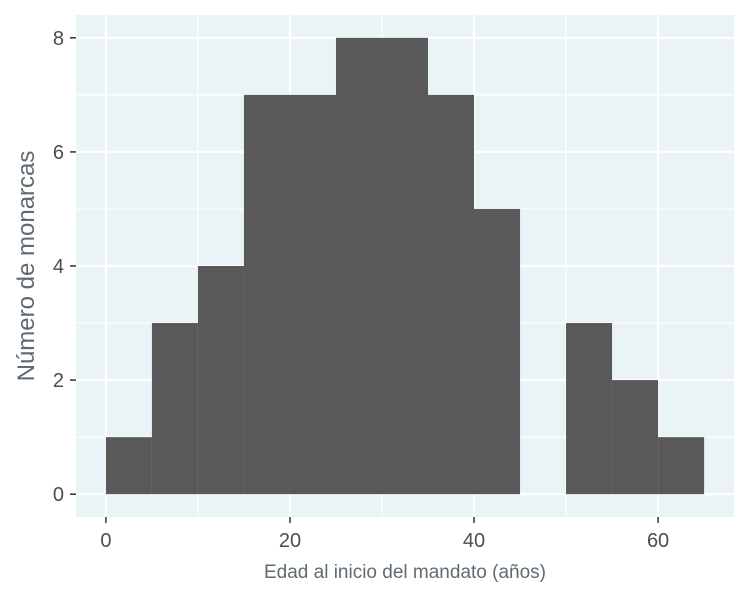 This screenshot has width=750, height=600. What do you see at coordinates (58, 153) in the screenshot?
I see `y-tick-label: 6` at bounding box center [58, 153].